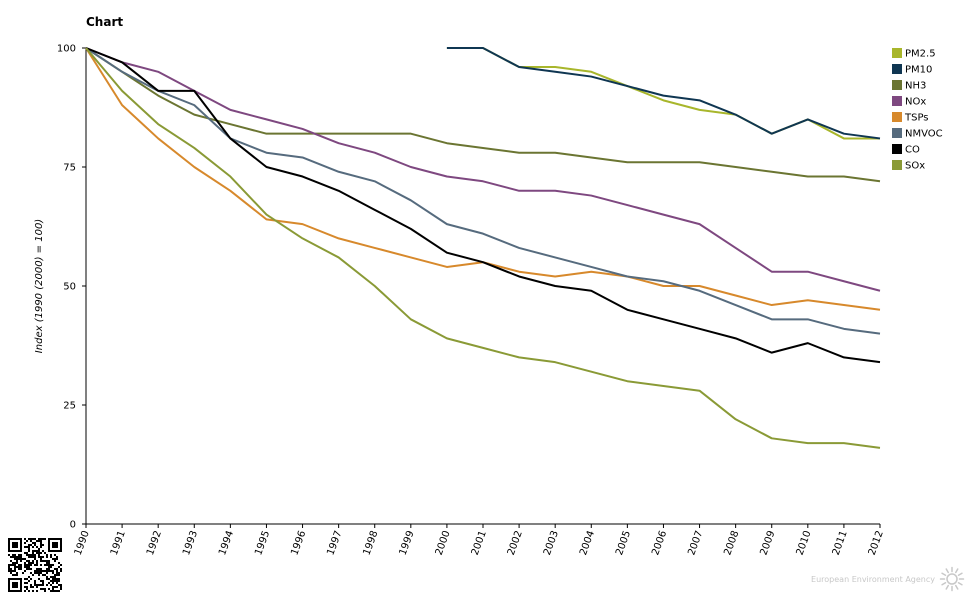 This screenshot has height=600, width=975. What do you see at coordinates (371, 543) in the screenshot?
I see `x-tick-label: 1998` at bounding box center [371, 543].